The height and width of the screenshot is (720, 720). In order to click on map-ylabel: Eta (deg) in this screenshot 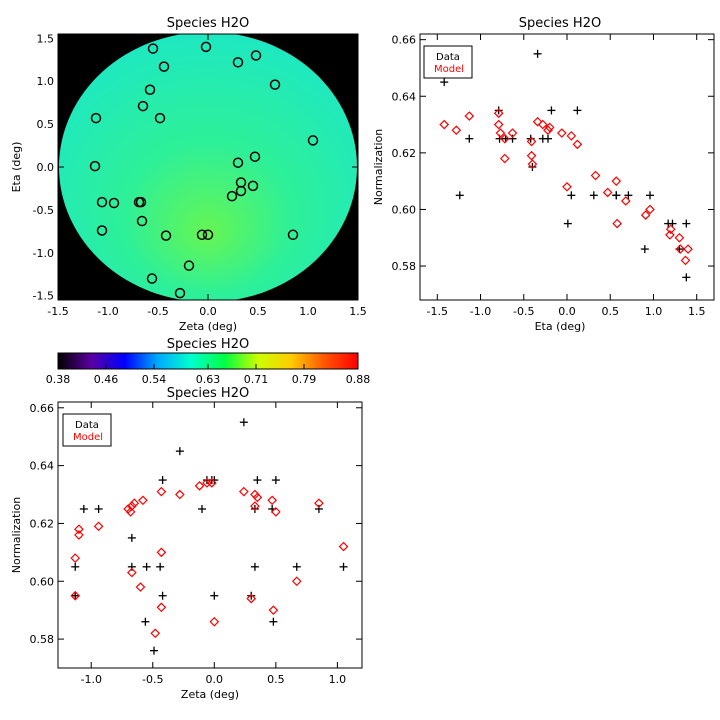, I will do `click(16, 167)`.